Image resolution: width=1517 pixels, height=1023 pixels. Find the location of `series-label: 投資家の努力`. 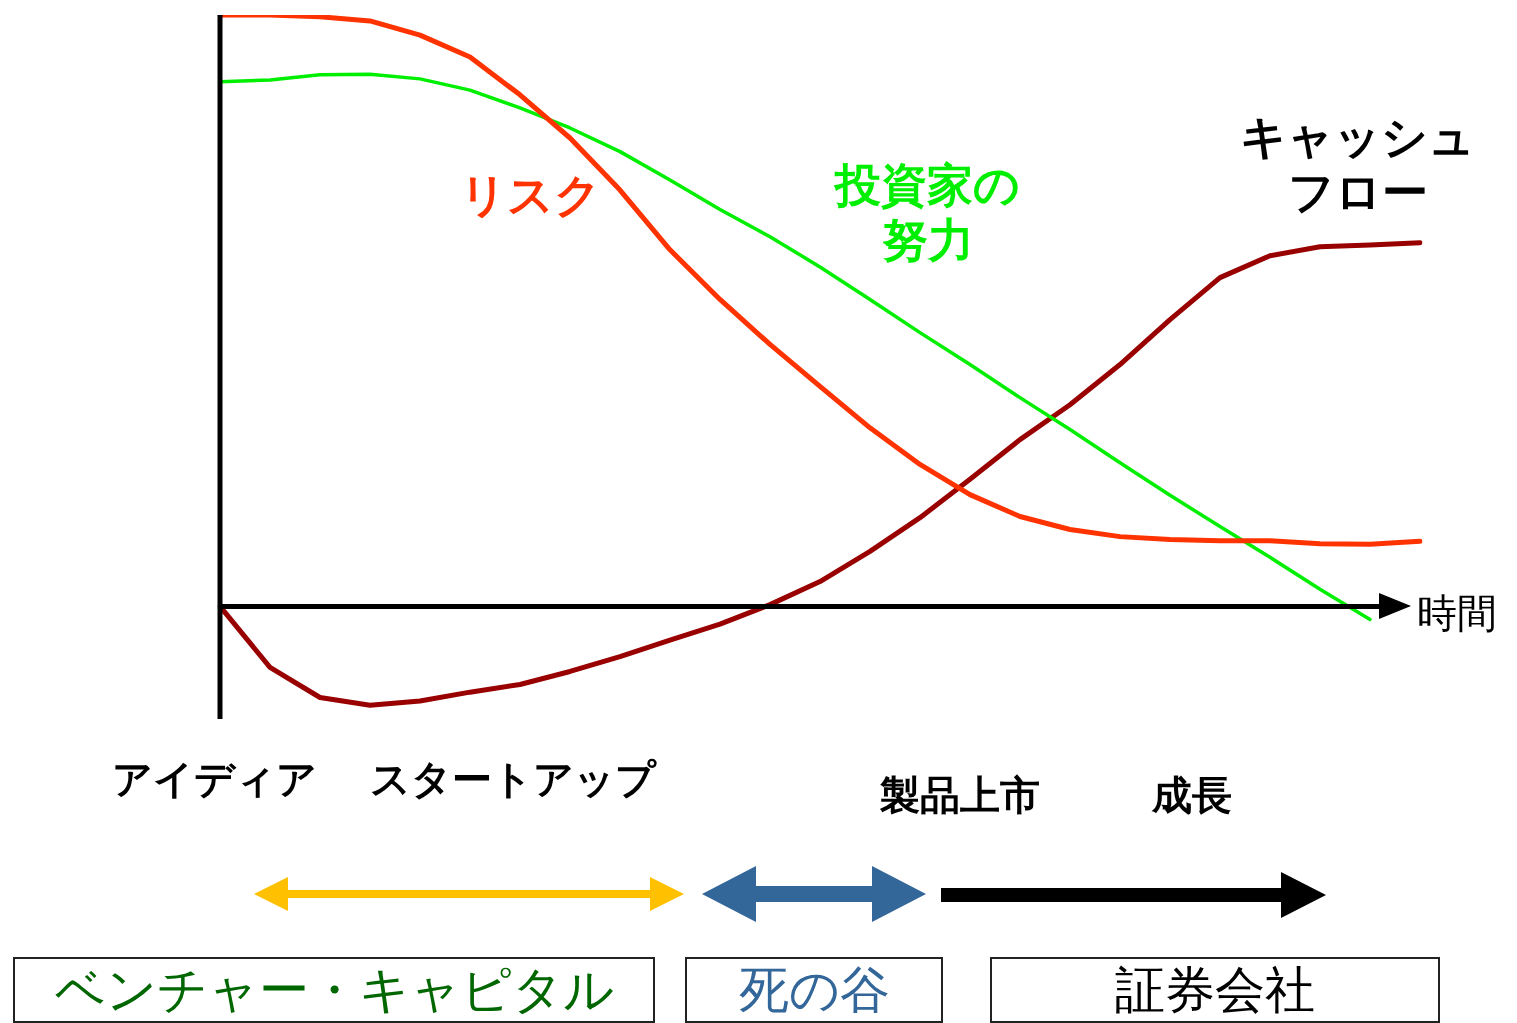

series-label: 投資家の努力 is located at coordinates (927, 213).